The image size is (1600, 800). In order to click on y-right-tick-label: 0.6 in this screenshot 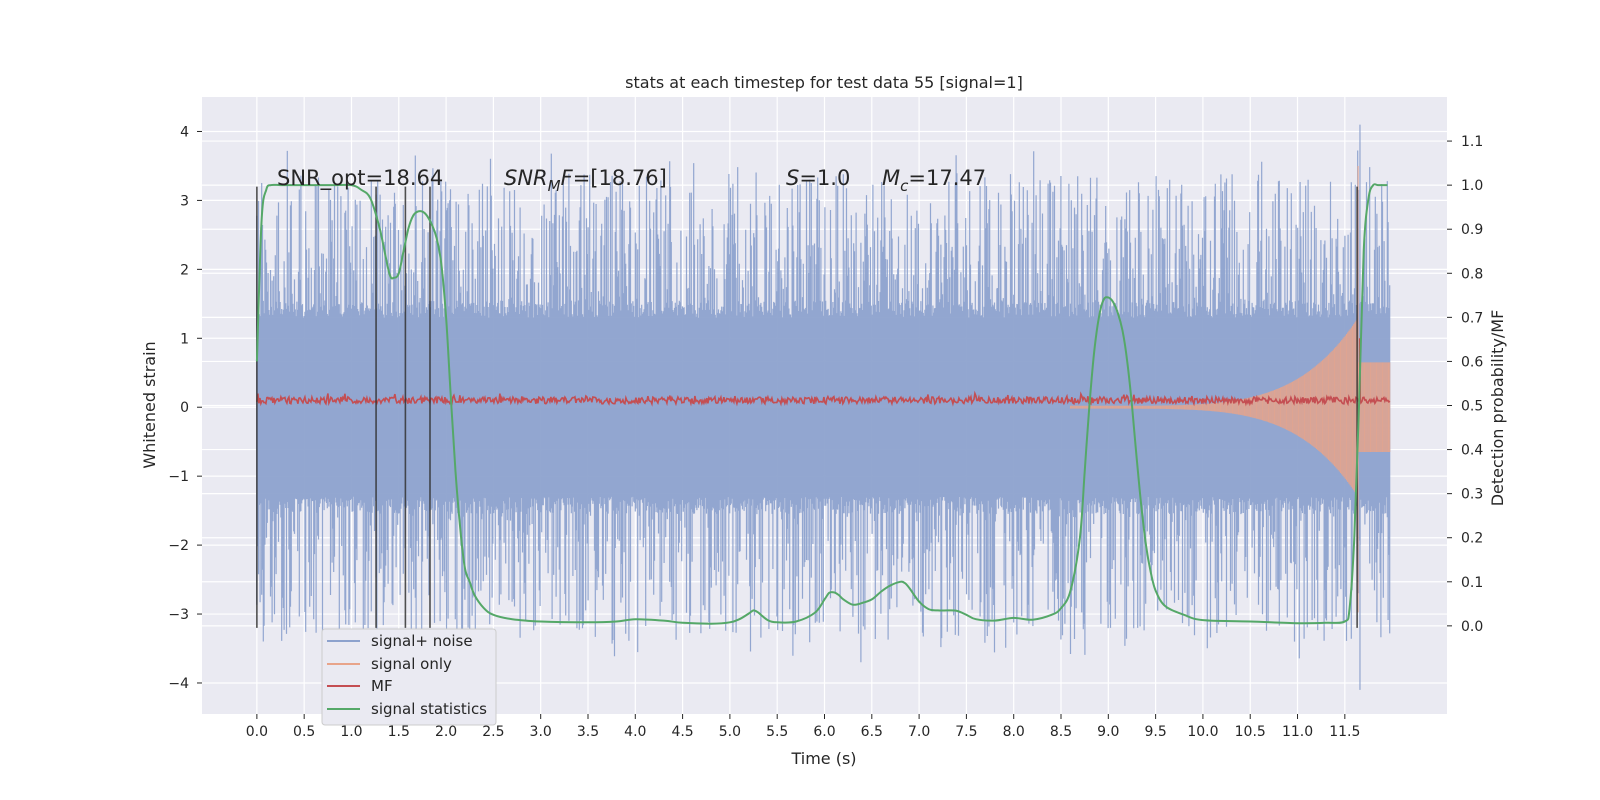, I will do `click(1472, 362)`.